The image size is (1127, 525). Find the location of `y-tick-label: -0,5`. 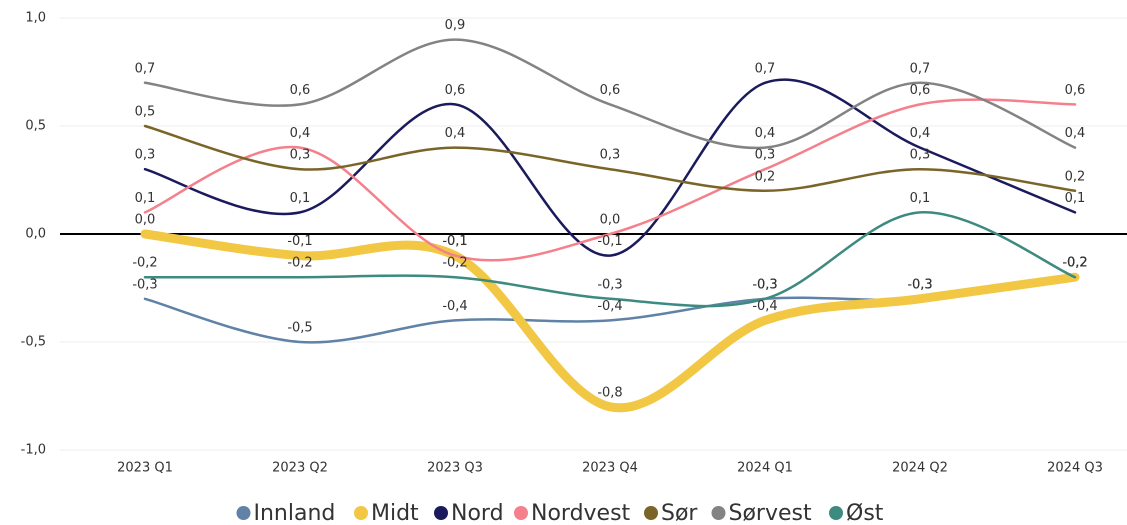

y-tick-label: -0,5 is located at coordinates (33, 342).